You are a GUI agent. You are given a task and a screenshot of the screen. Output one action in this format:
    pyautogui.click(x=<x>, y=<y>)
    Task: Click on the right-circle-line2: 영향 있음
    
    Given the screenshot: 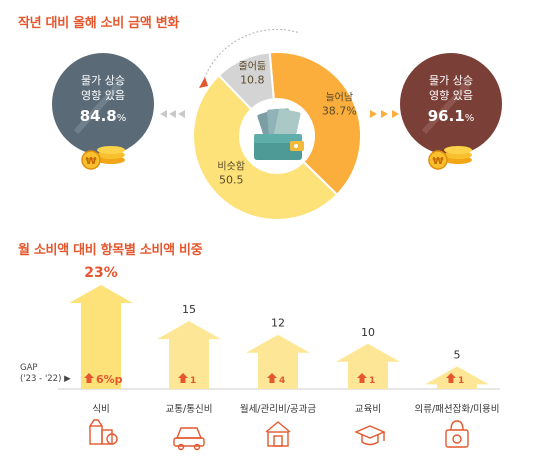 What is the action you would take?
    pyautogui.click(x=451, y=95)
    